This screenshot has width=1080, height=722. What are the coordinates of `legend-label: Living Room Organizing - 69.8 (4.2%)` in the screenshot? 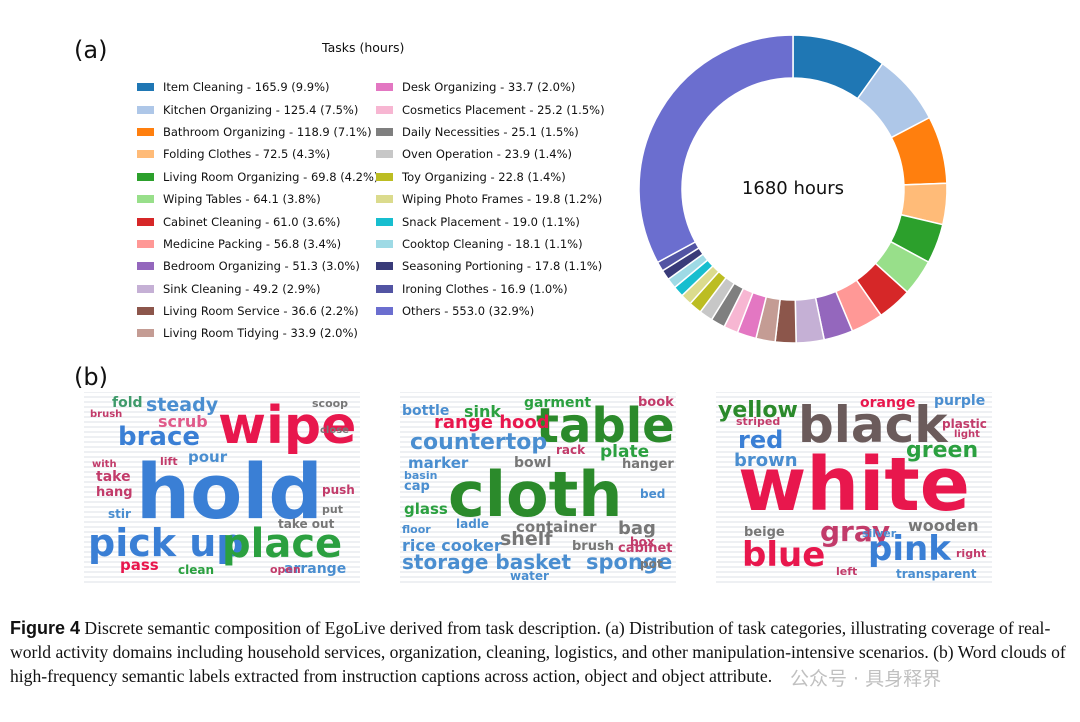 It's located at (271, 176).